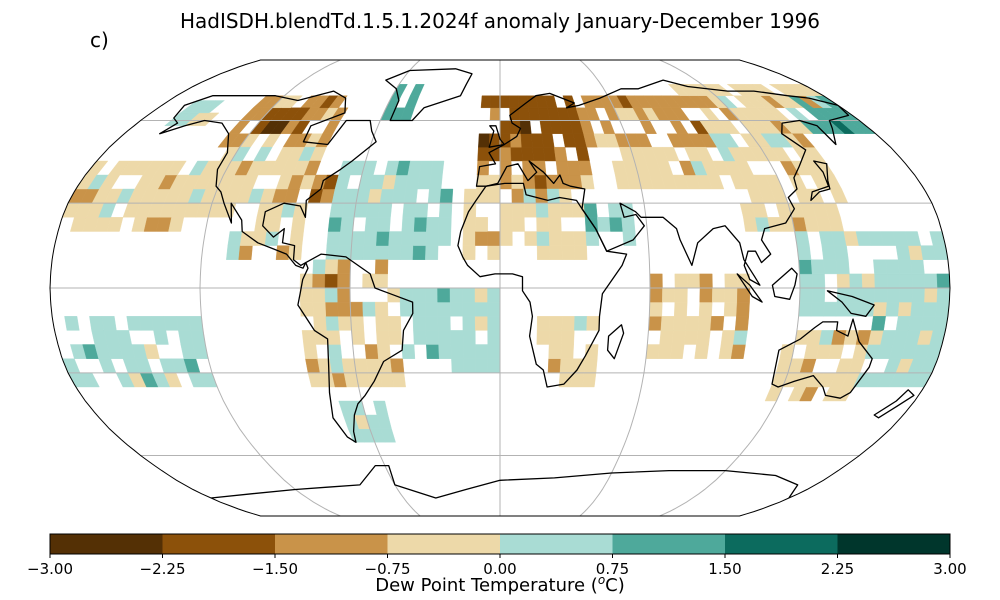 This screenshot has height=600, width=1000. I want to click on colorbar-tick-label: 0.00, so click(499, 569).